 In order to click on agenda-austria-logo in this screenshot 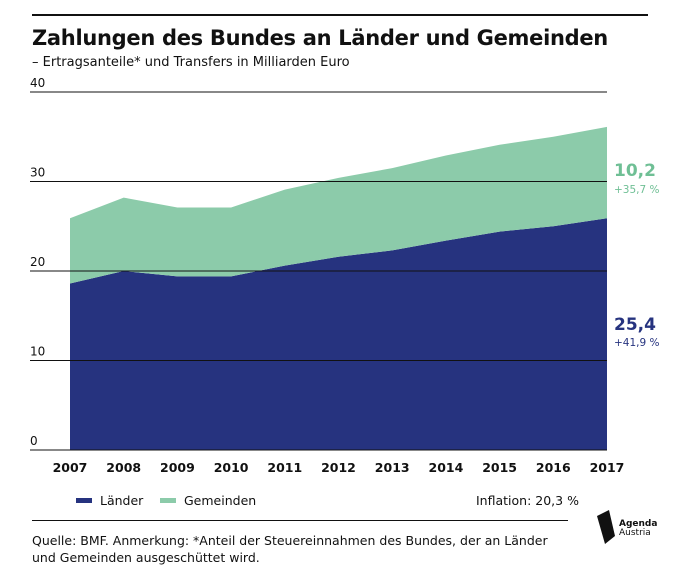, I will do `click(606, 527)`.